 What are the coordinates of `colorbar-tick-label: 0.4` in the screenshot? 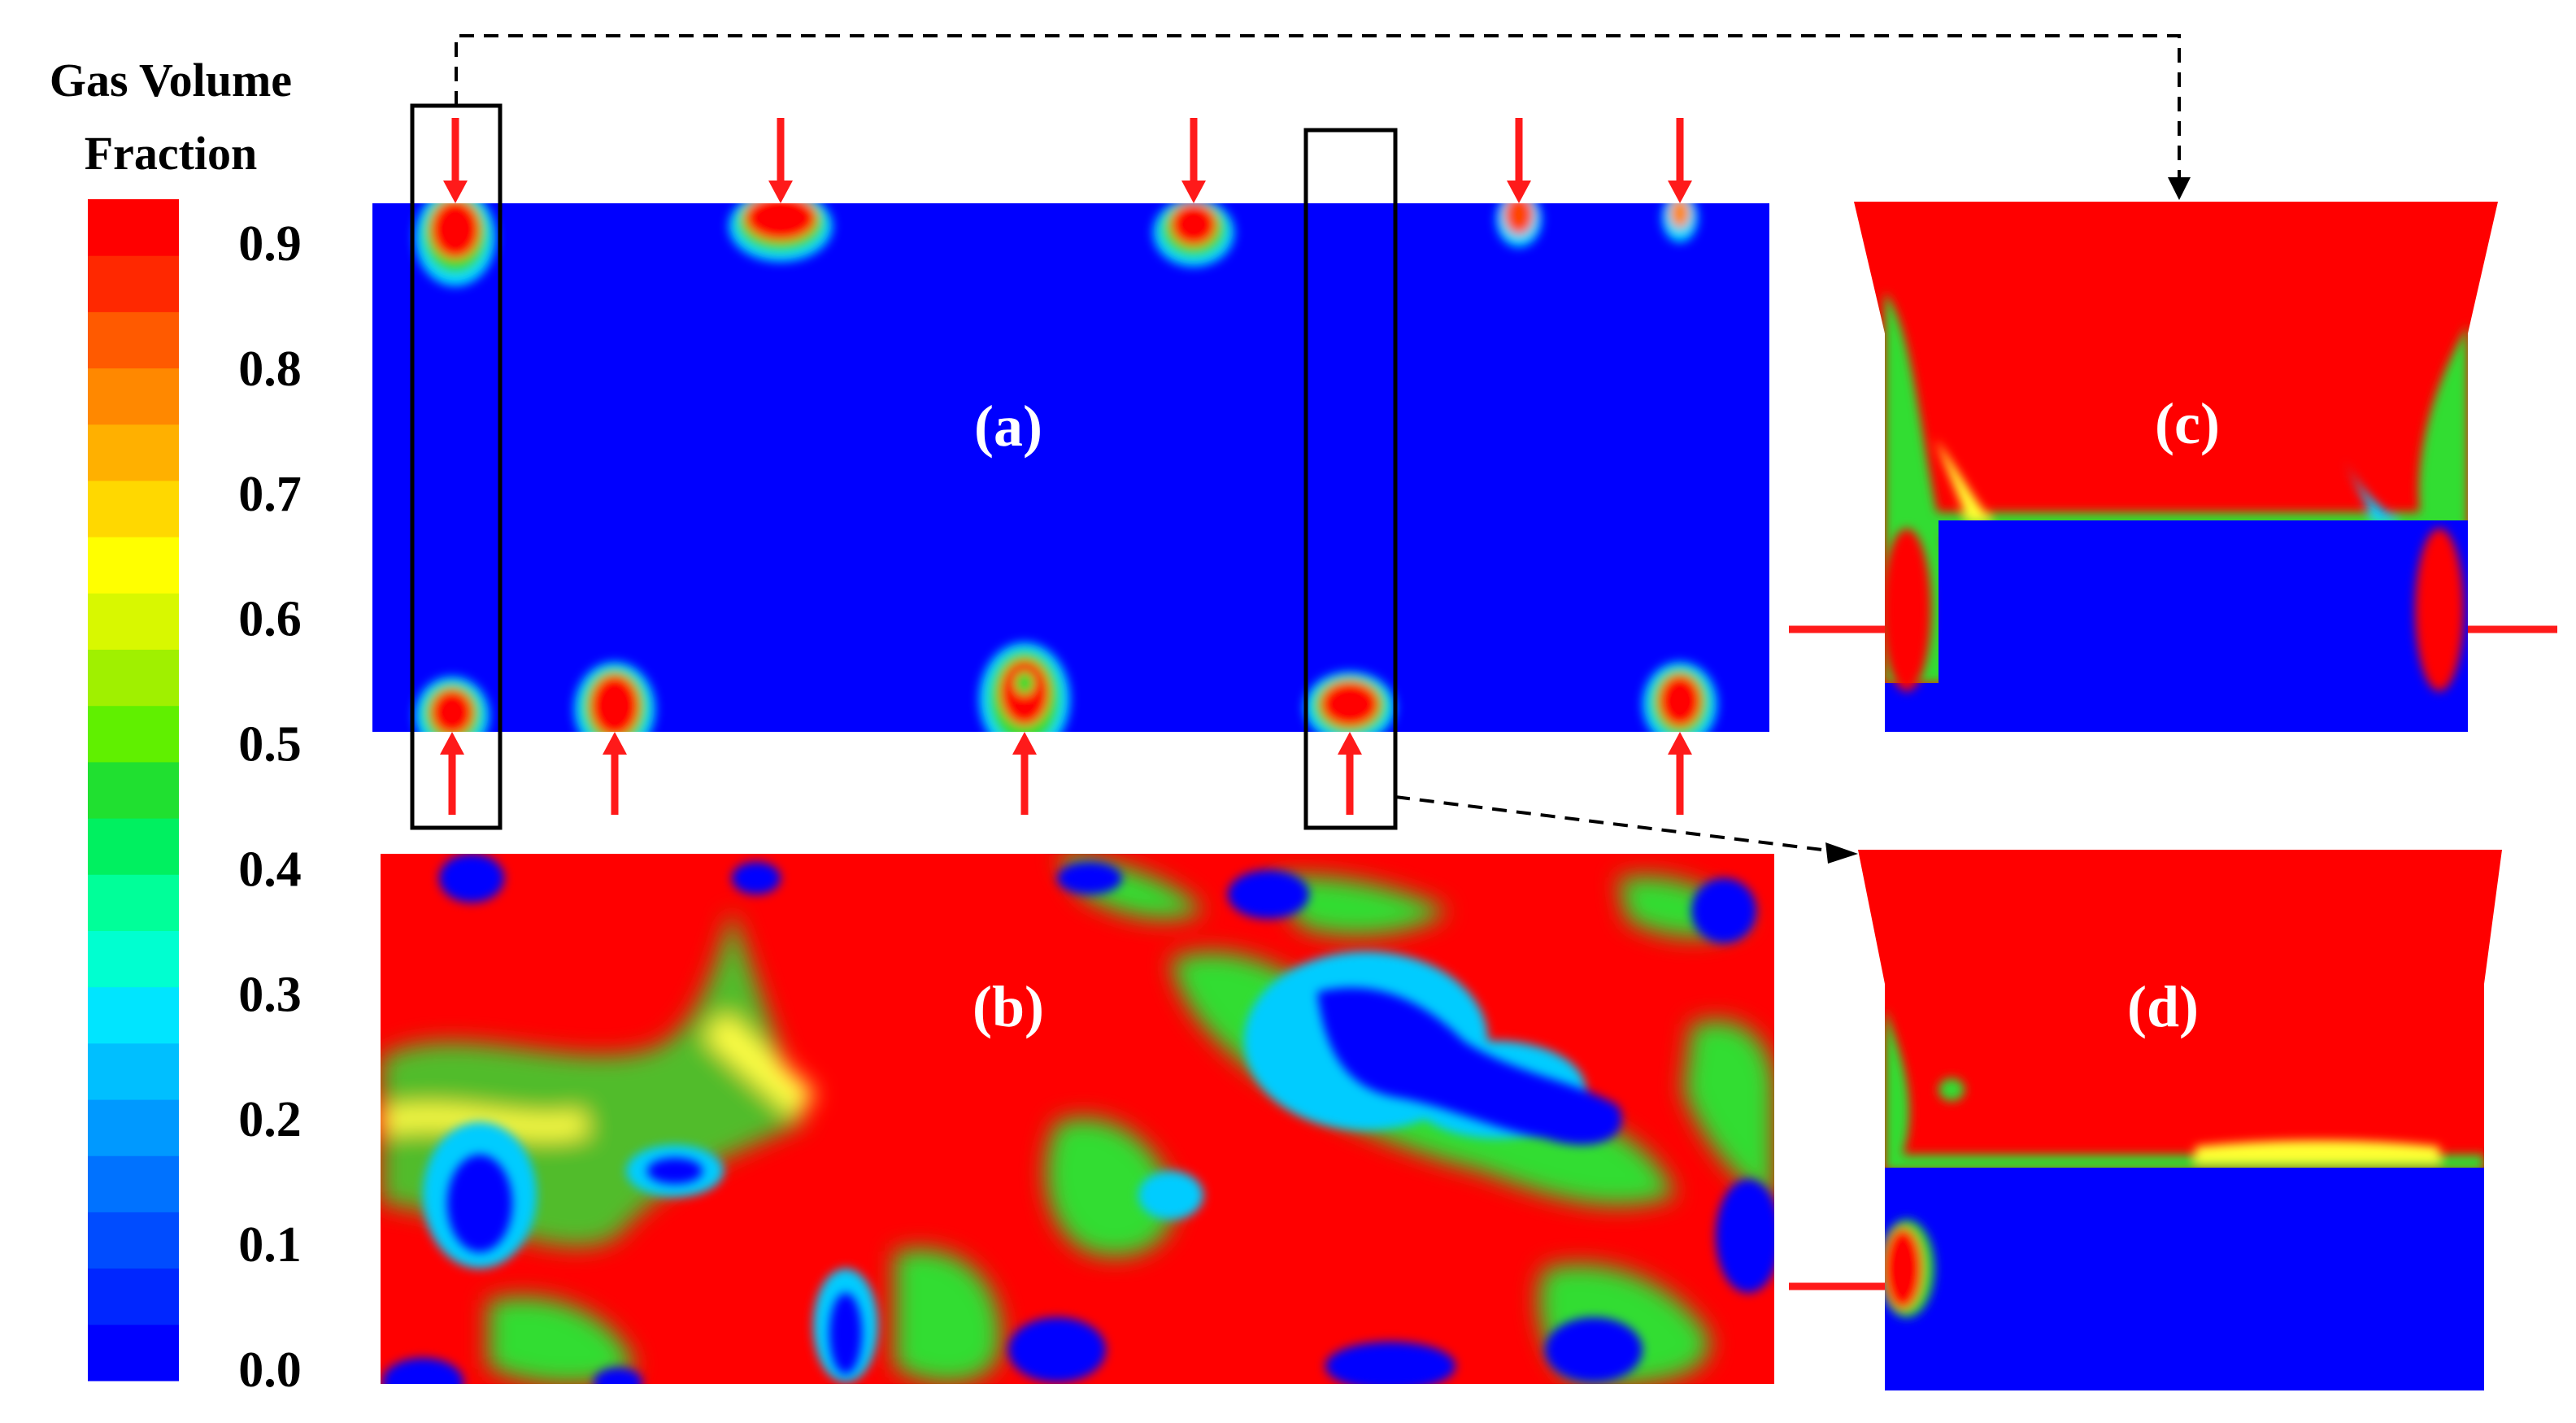 It's located at (270, 870).